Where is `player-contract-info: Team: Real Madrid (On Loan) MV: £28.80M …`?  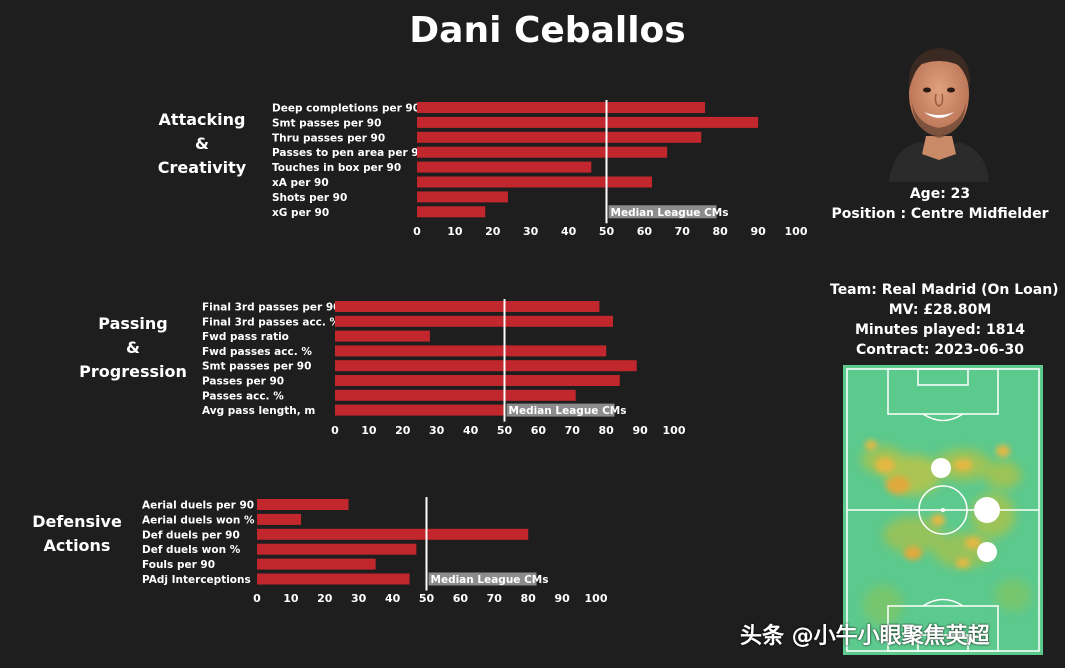
player-contract-info: Team: Real Madrid (On Loan) MV: £28.80M … is located at coordinates (944, 320).